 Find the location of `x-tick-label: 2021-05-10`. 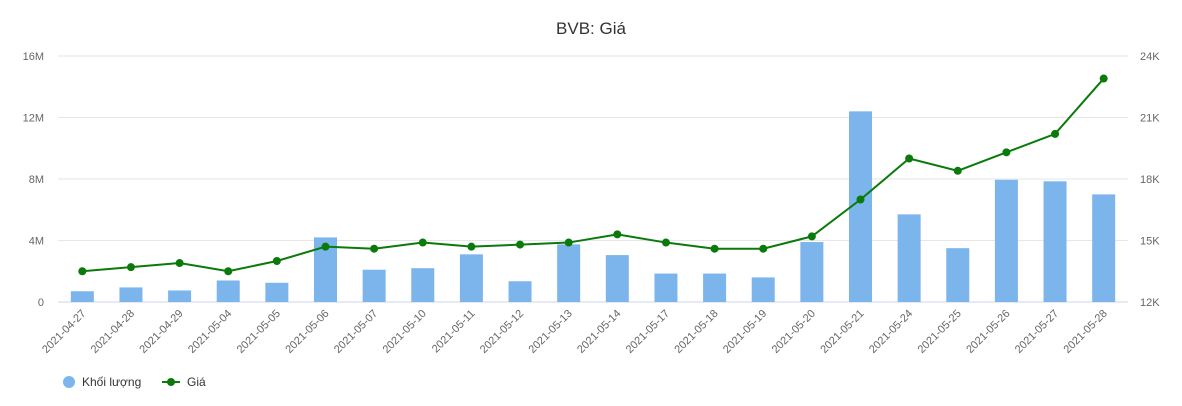

x-tick-label: 2021-05-10 is located at coordinates (405, 332).